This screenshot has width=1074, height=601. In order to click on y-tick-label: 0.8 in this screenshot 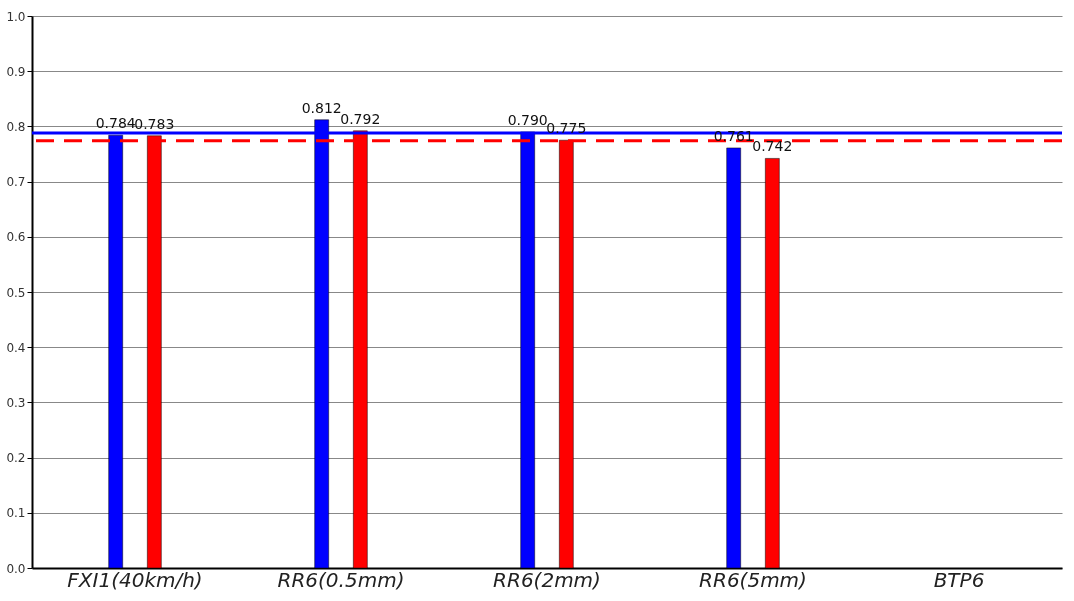, I will do `click(16, 126)`.